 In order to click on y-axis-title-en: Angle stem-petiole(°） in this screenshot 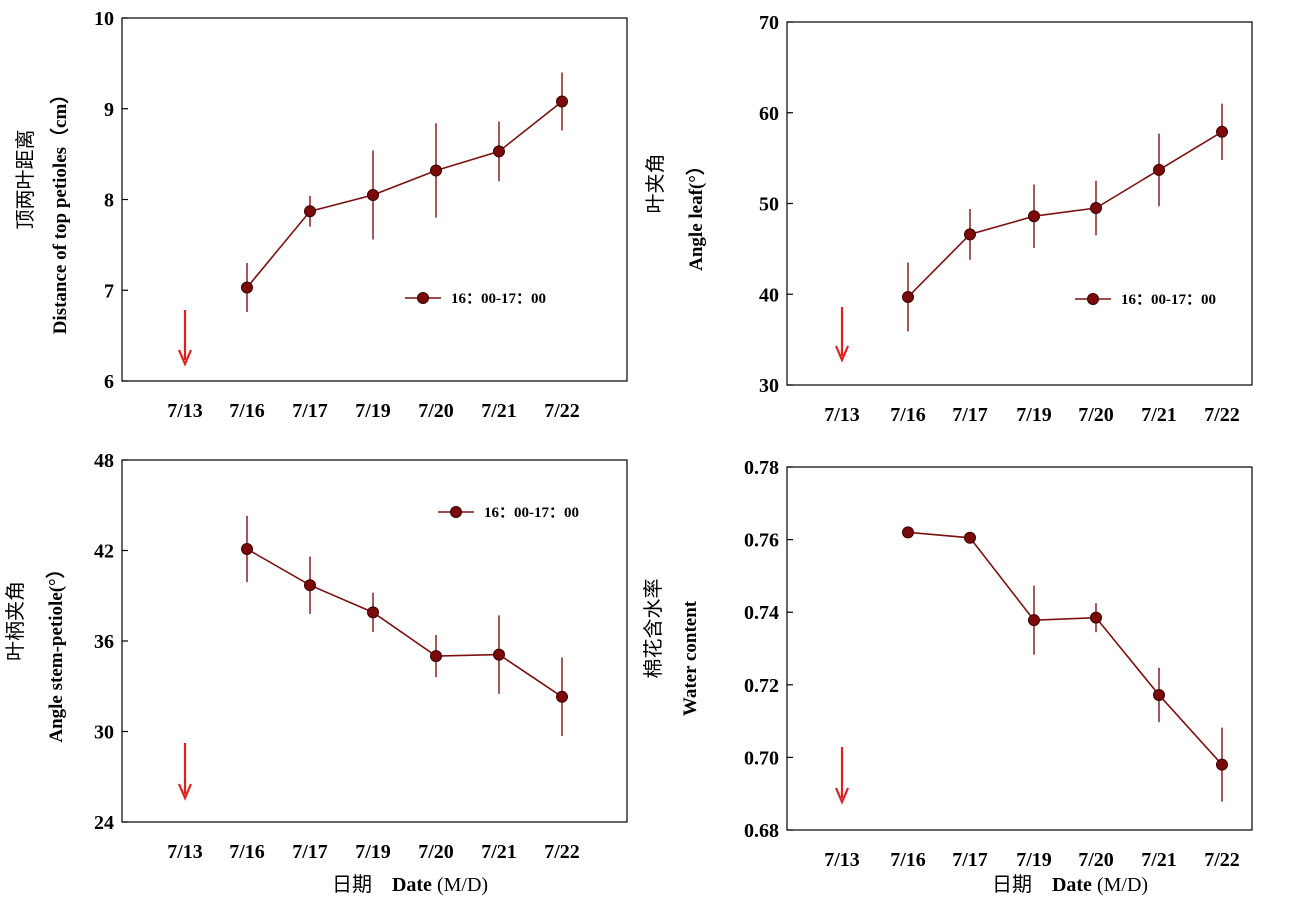, I will do `click(55, 650)`.